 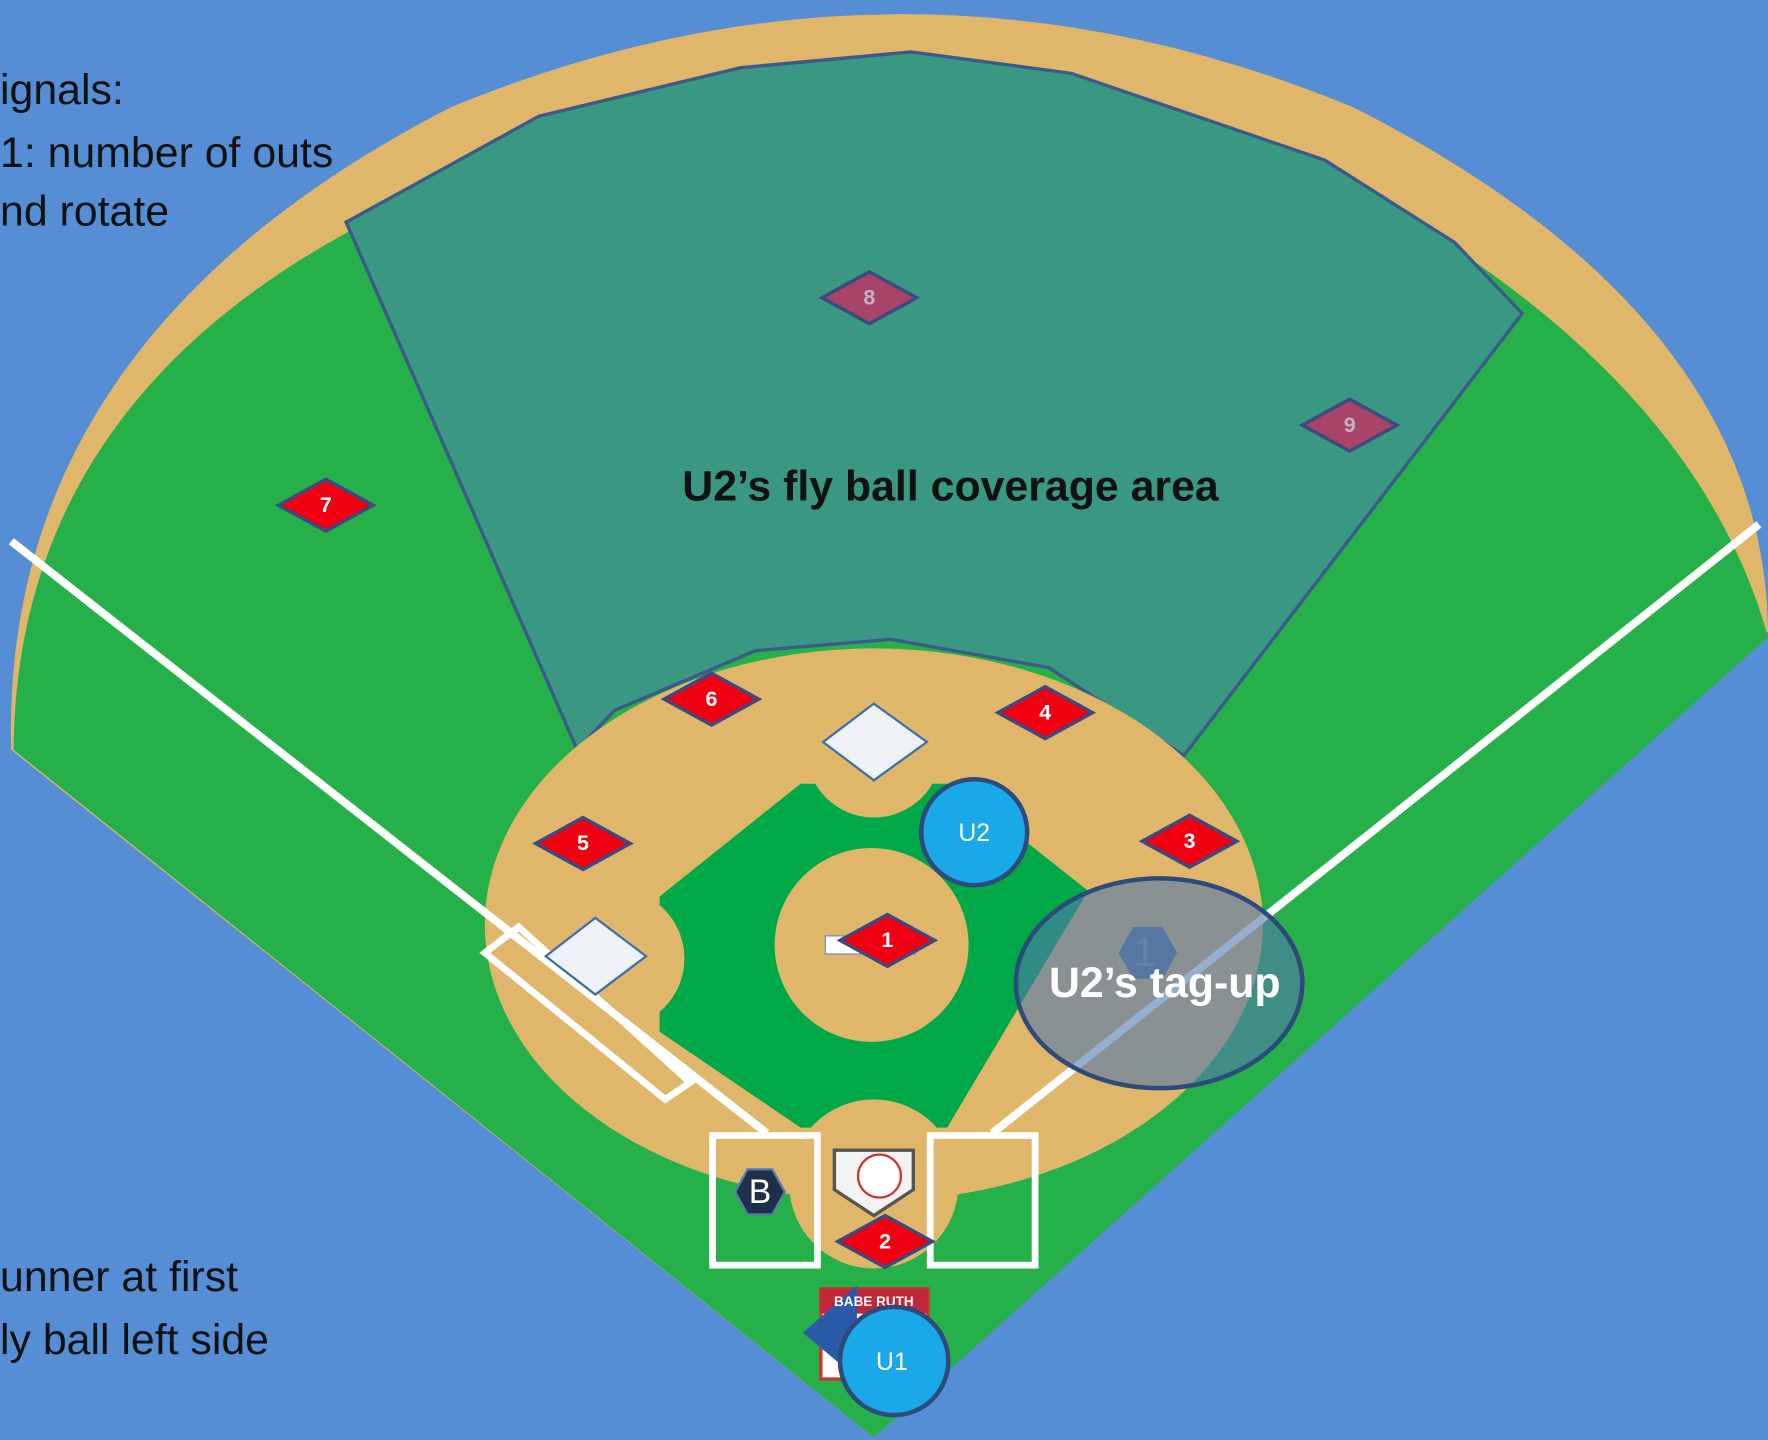 What do you see at coordinates (119, 1277) in the screenshot?
I see `note: unner at first` at bounding box center [119, 1277].